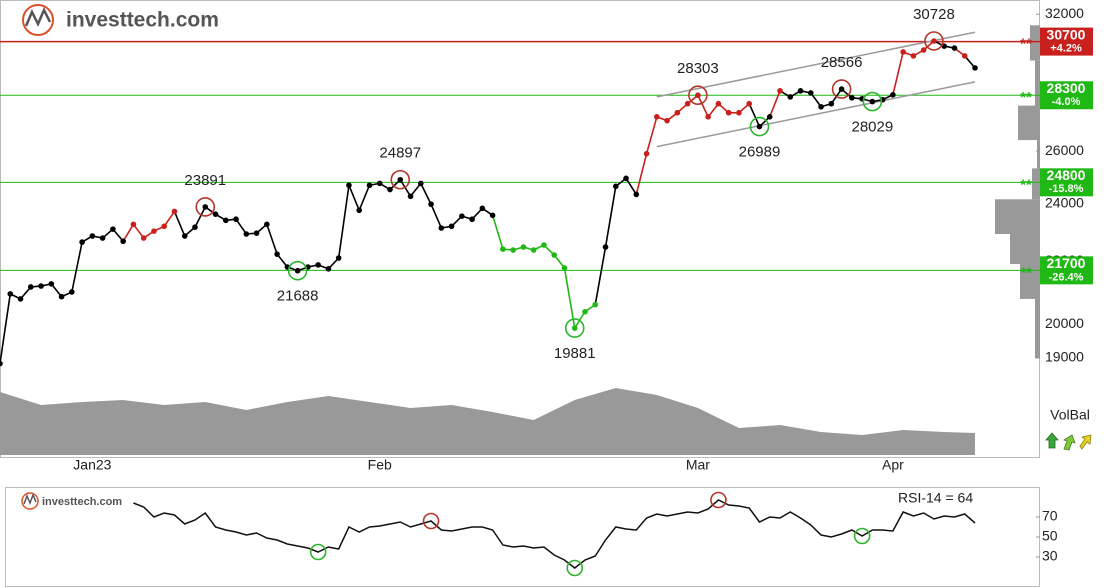  I want to click on extreme-label: 23891, so click(205, 180).